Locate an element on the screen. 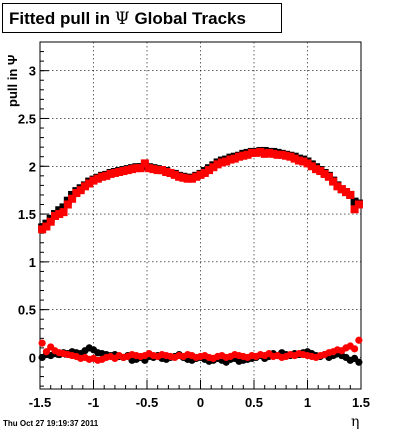 This screenshot has width=400, height=433. chart-title-box: Fitted pull in Ψ Global Tracks is located at coordinates (142, 18).